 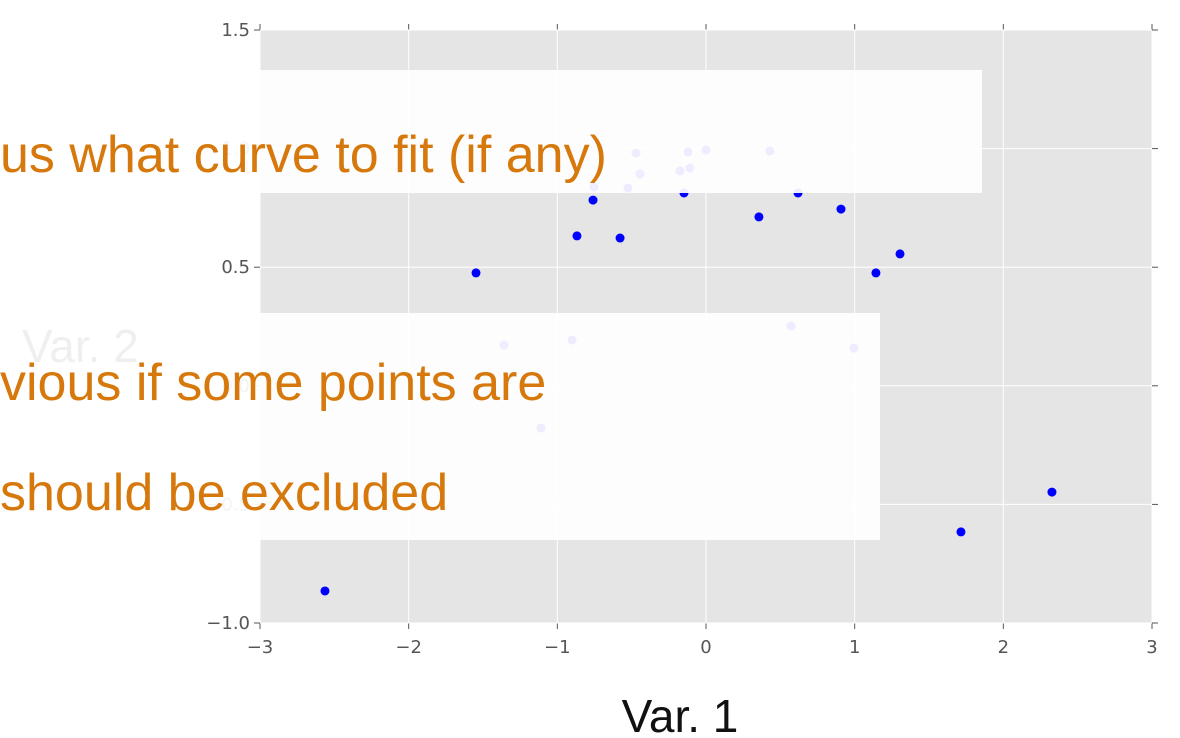 I want to click on x-tick-label: 3, so click(x=1151, y=647).